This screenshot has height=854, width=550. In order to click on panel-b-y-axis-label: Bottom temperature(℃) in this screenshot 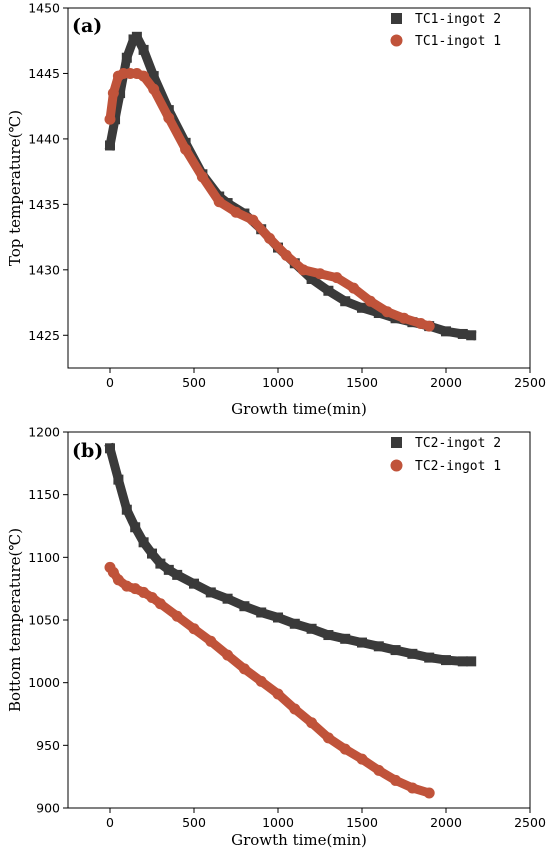, I will do `click(15, 620)`.